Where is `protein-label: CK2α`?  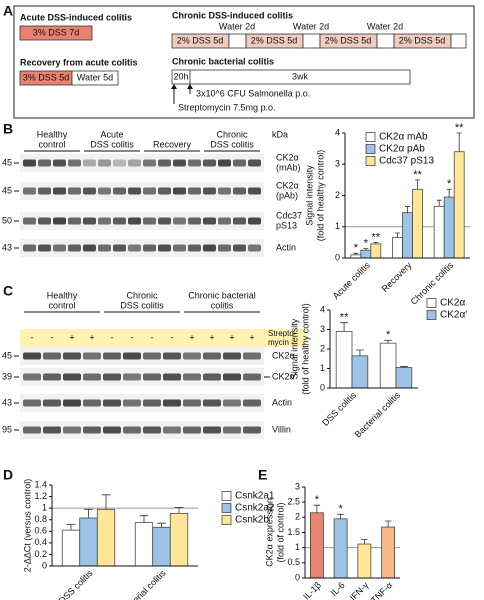 protein-label: CK2α is located at coordinates (287, 185).